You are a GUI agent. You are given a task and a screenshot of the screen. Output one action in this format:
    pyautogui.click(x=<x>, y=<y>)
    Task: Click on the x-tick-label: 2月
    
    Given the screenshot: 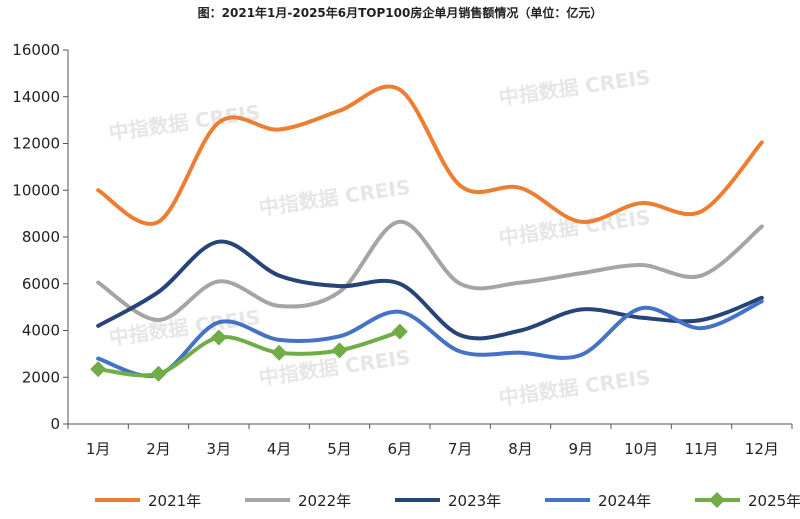 What is the action you would take?
    pyautogui.click(x=158, y=449)
    